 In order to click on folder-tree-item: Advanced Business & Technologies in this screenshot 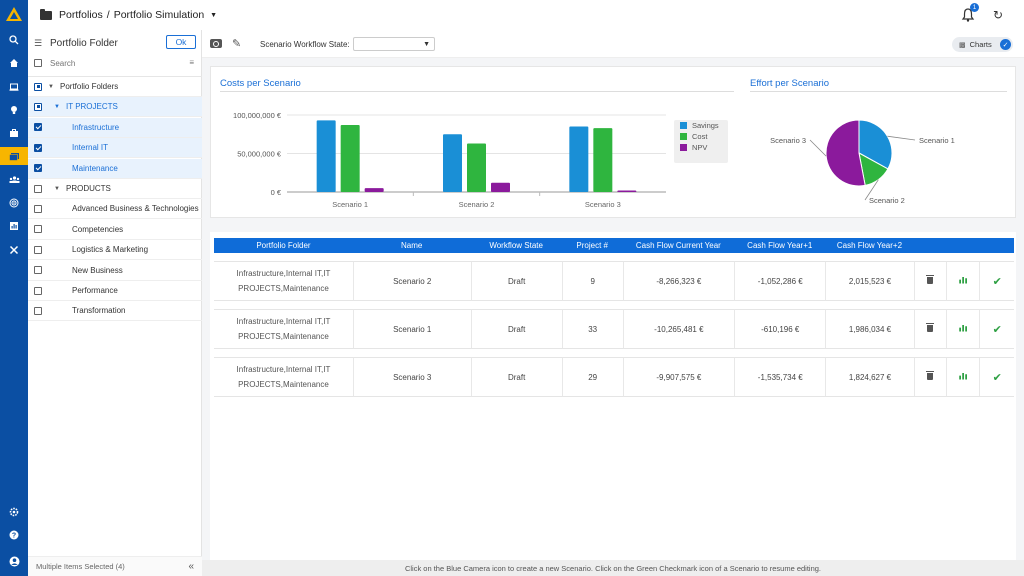, I will do `click(115, 209)`.